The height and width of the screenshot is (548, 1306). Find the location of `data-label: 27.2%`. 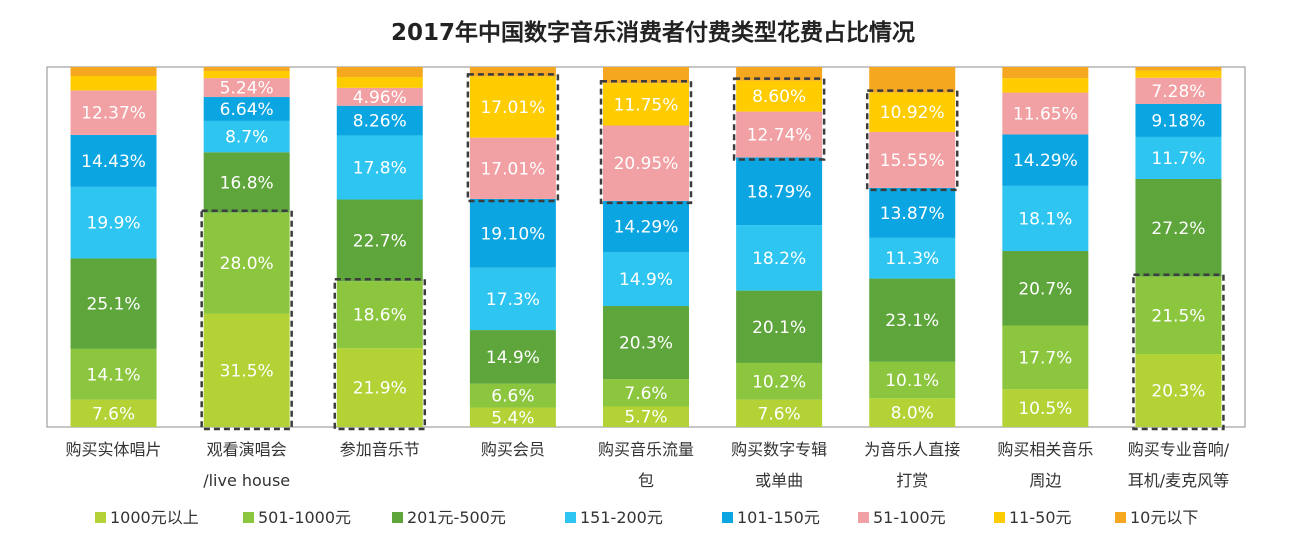

data-label: 27.2% is located at coordinates (1178, 229).